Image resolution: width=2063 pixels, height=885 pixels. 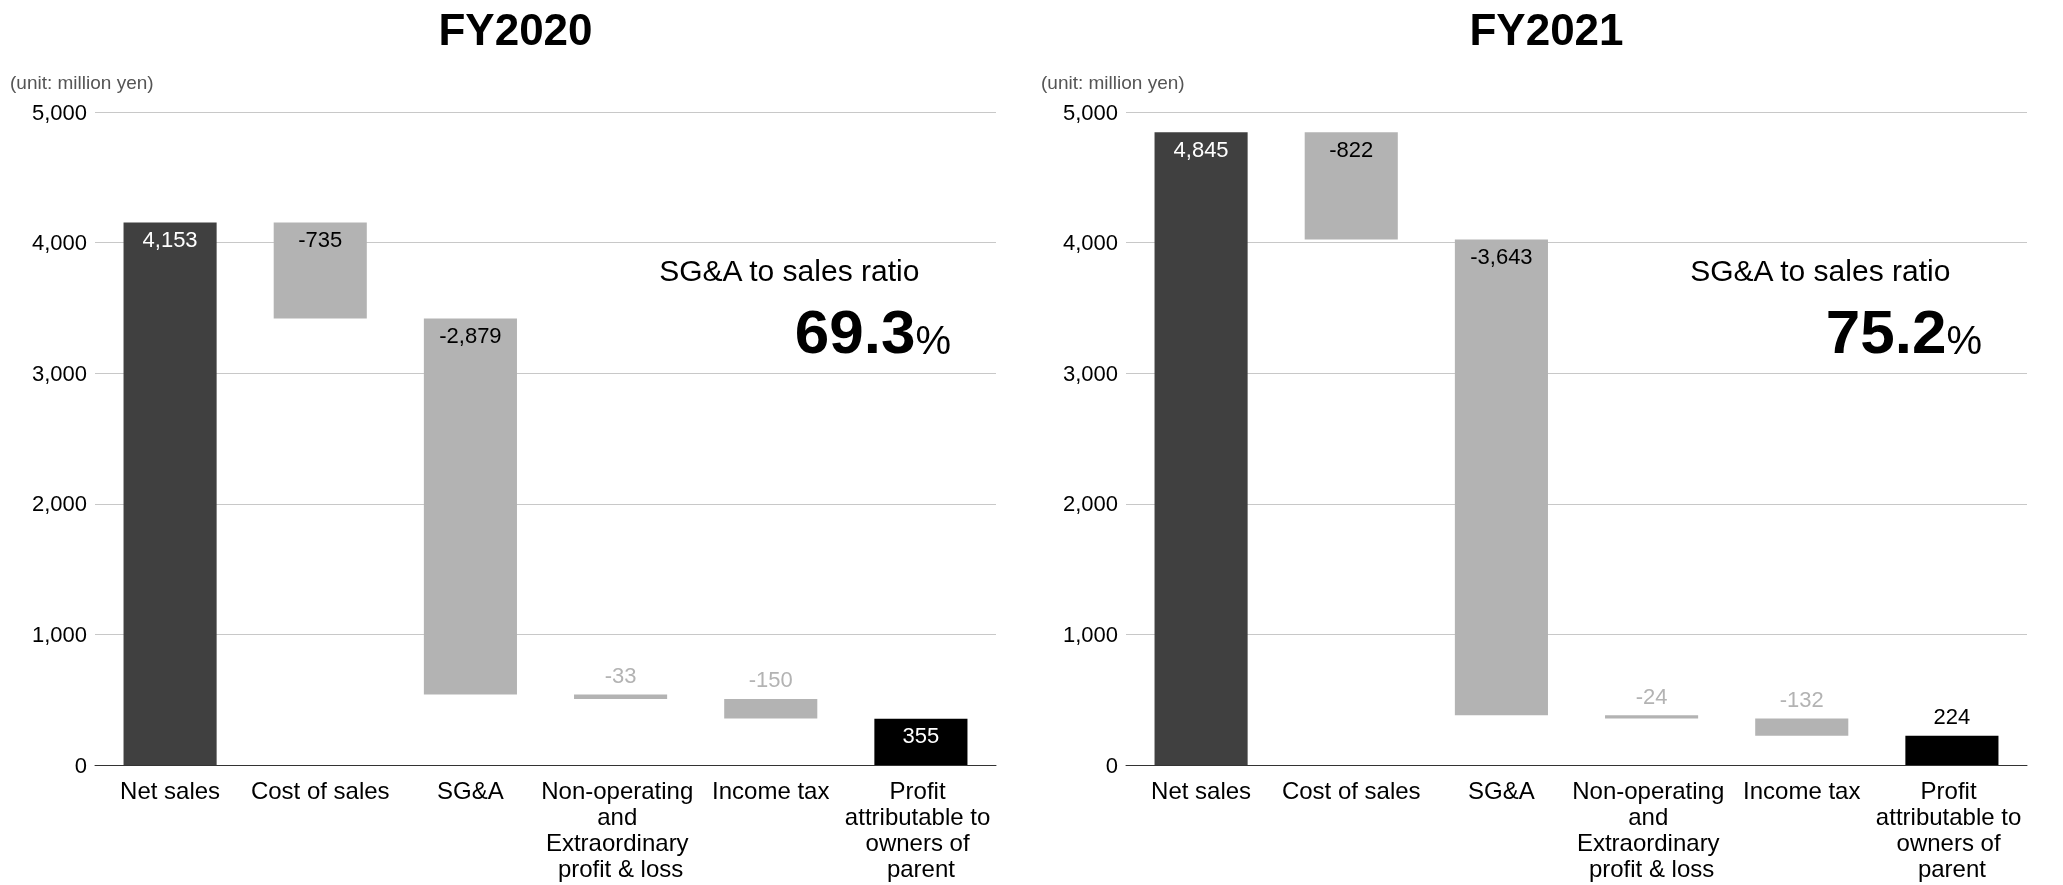 I want to click on data-label: -24, so click(x=1651, y=696).